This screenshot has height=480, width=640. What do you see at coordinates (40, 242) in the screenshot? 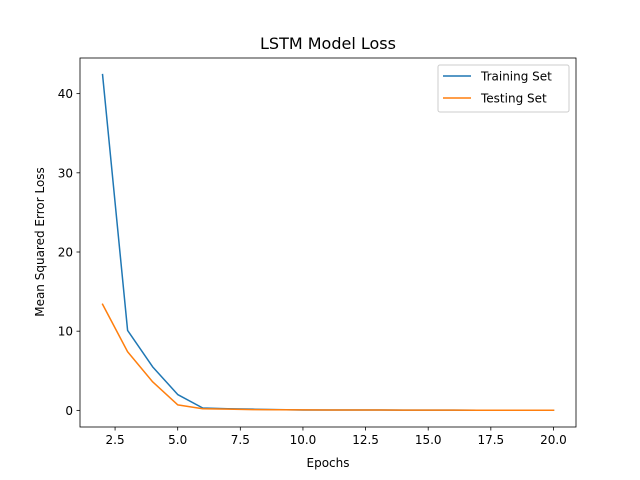
I see `y-axis-label: Mean Squared Error Loss` at bounding box center [40, 242].